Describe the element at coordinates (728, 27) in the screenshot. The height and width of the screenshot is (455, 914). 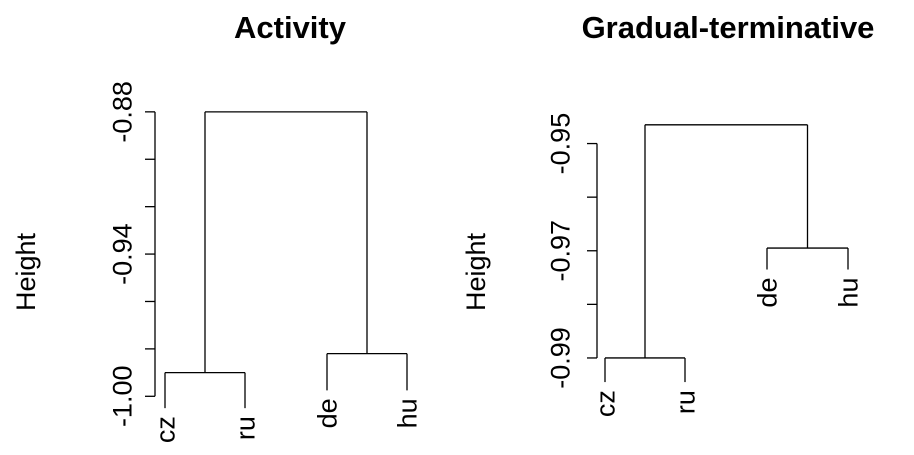
I see `gradual-terminative-title: Gradual-terminative` at that location.